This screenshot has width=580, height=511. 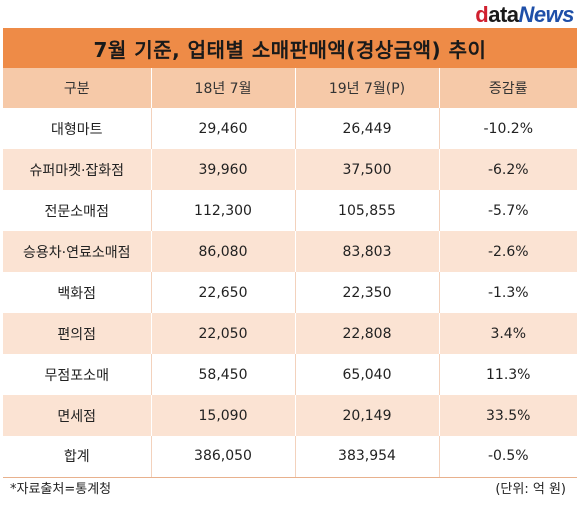 I want to click on row-label: 백화점, so click(x=77, y=292).